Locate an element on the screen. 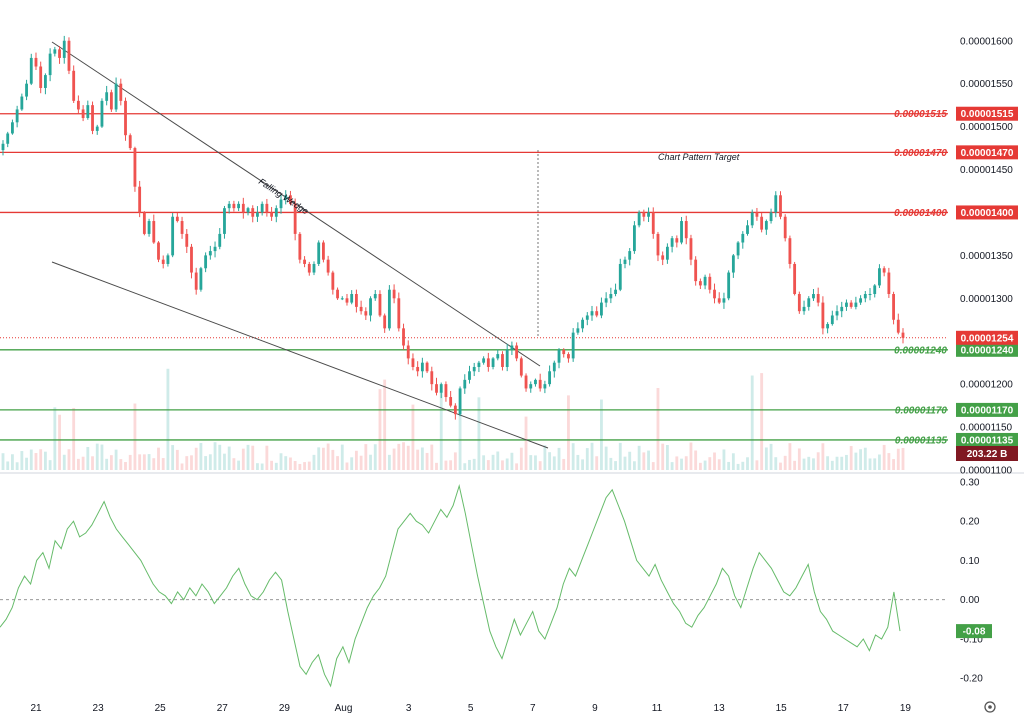  price-tick-label: 0.00001600 is located at coordinates (986, 41).